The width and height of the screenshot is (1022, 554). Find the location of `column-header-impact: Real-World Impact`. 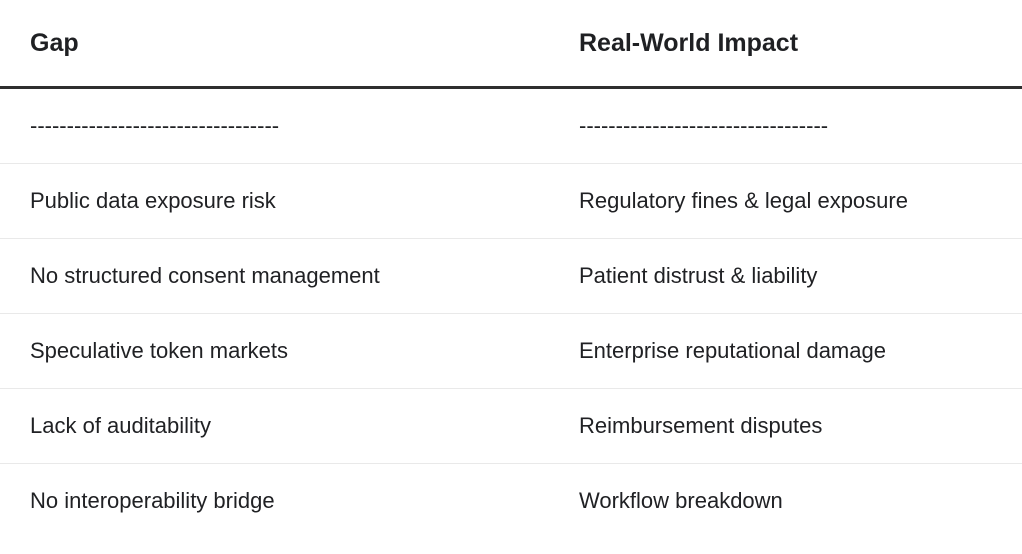

column-header-impact: Real-World Impact is located at coordinates (785, 44).